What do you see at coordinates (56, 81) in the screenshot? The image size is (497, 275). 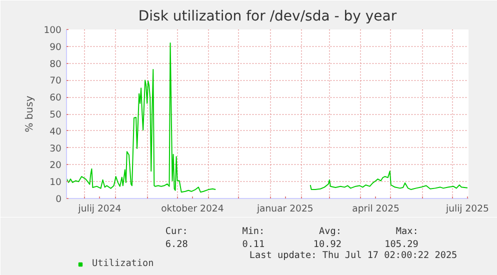 I see `y-tick-label: 70` at bounding box center [56, 81].